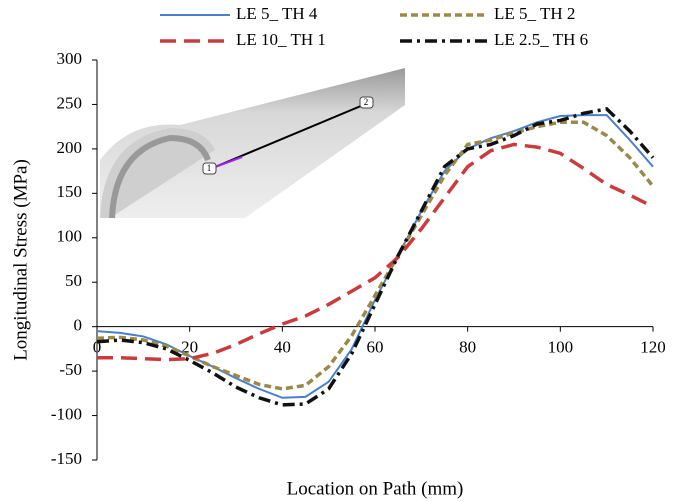  Describe the element at coordinates (653, 347) in the screenshot. I see `x-tick-label: 120` at that location.